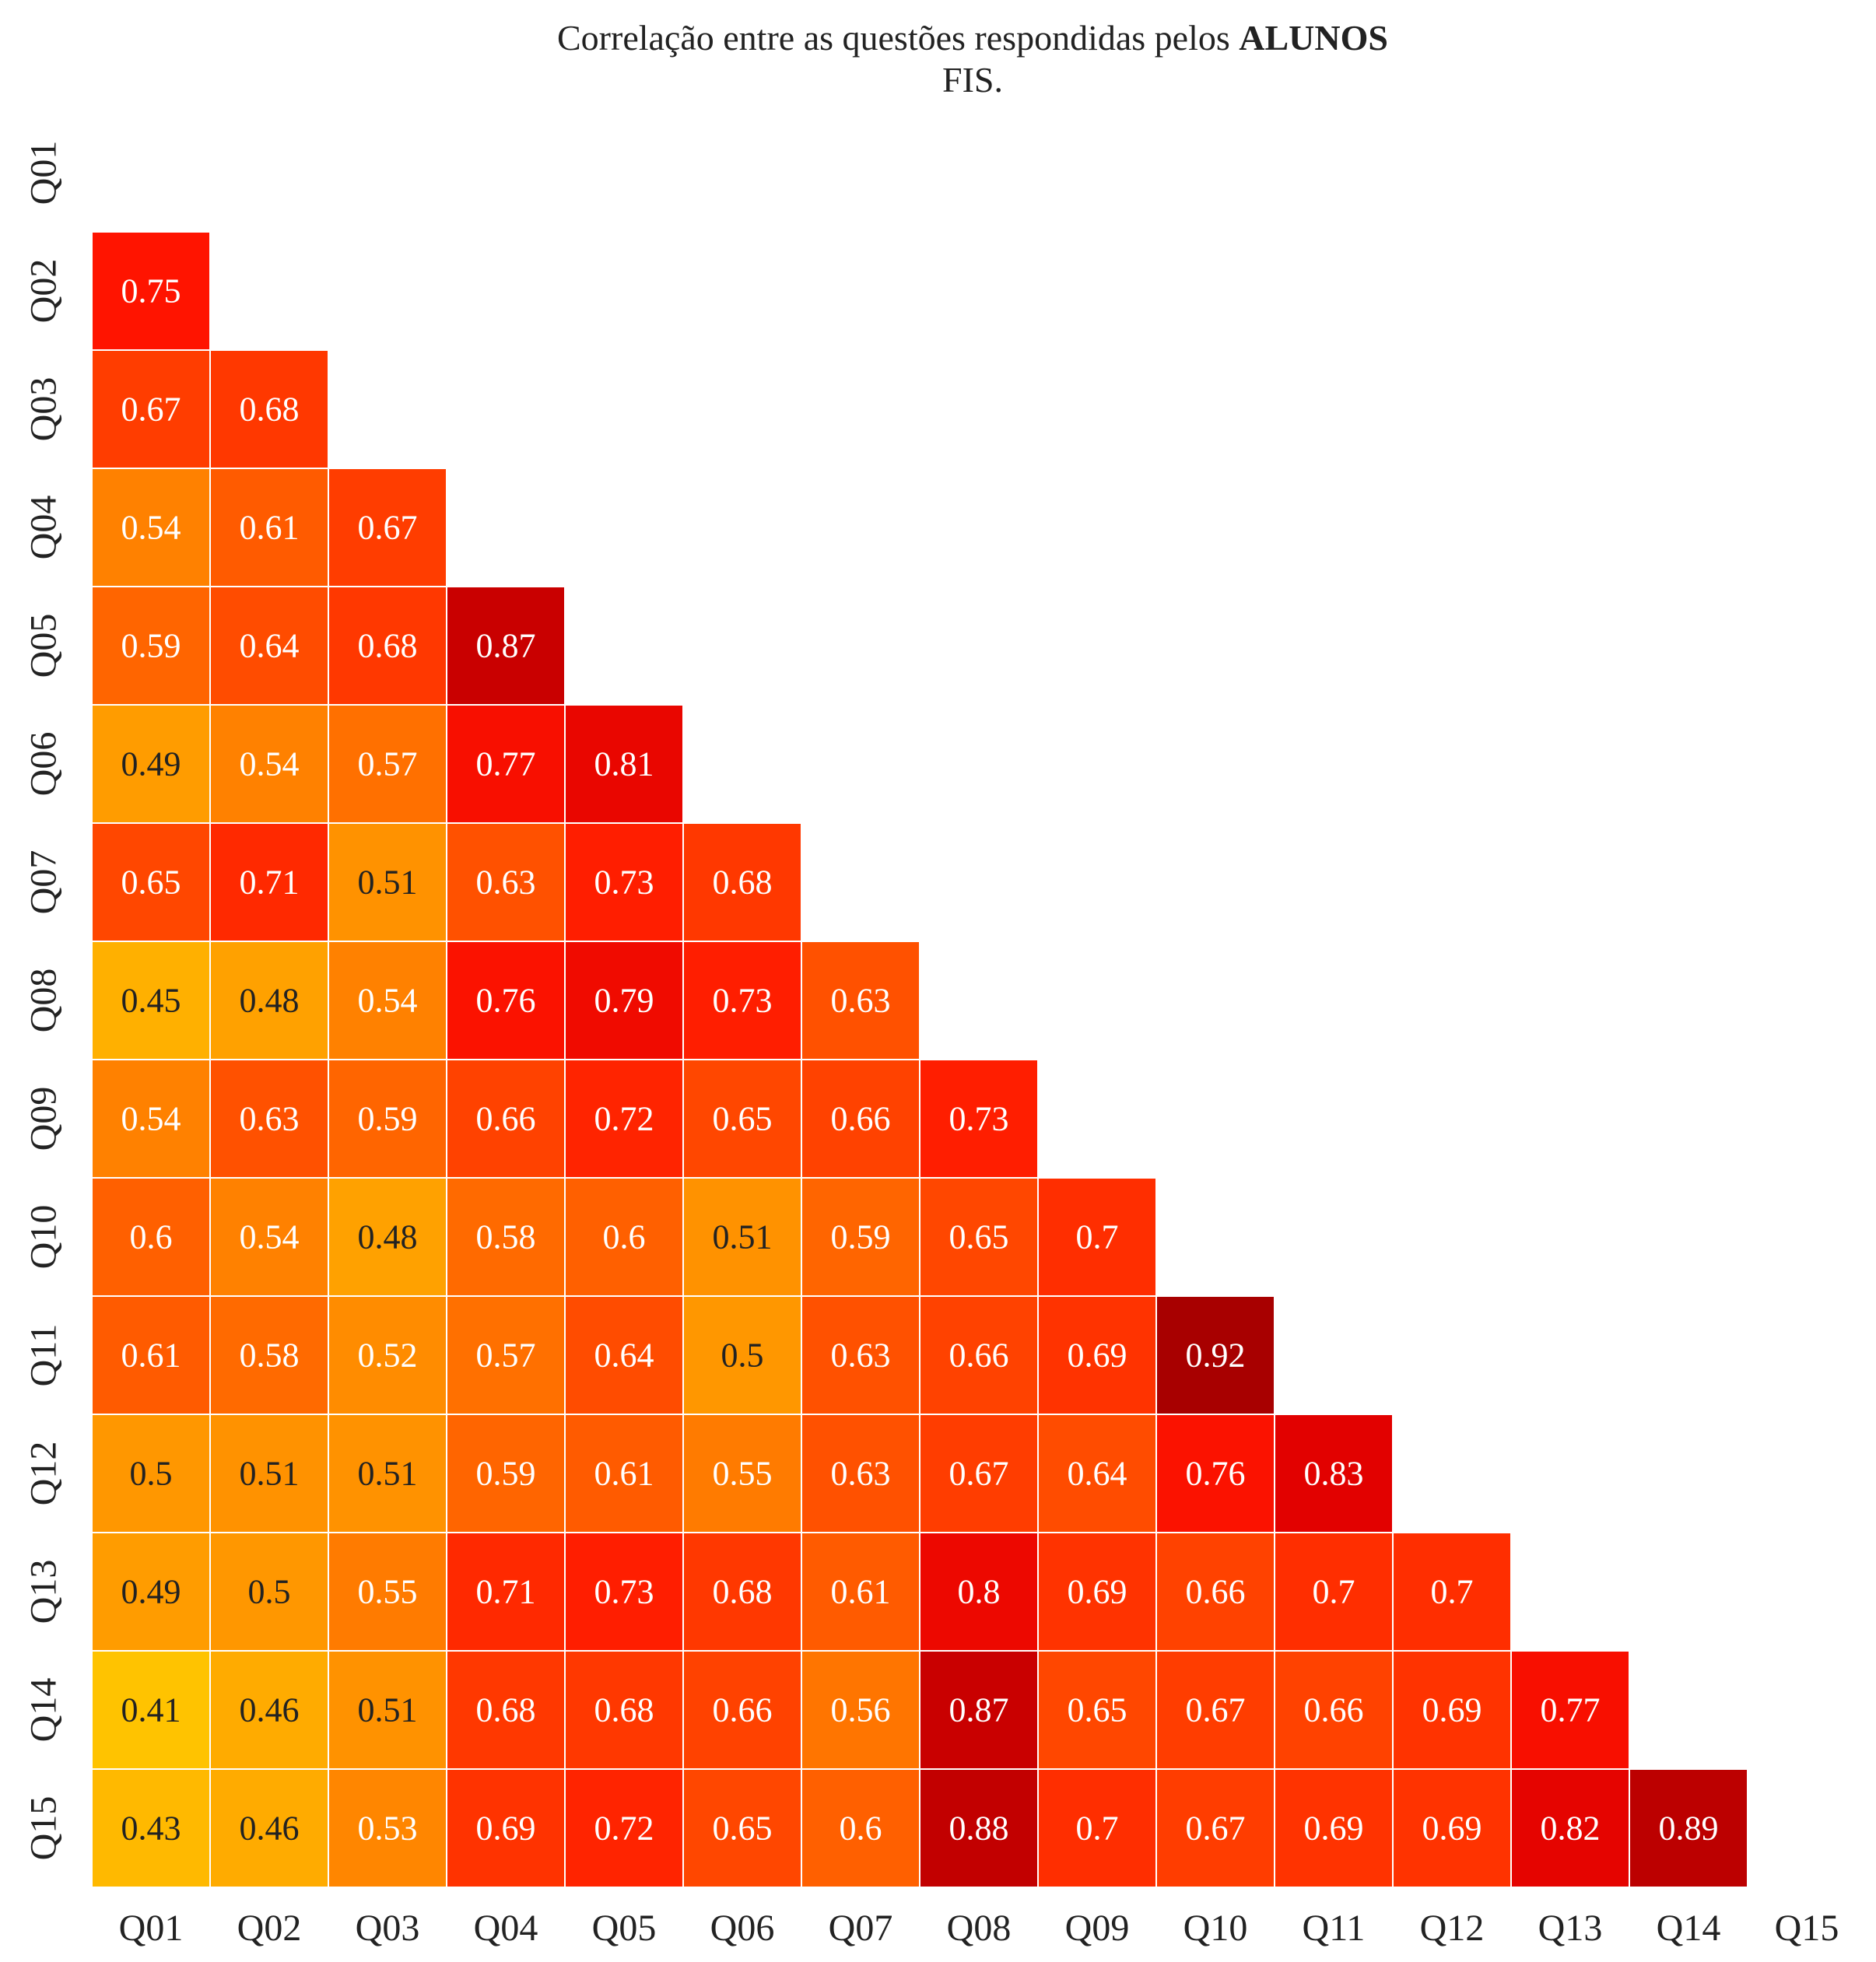 This screenshot has width=1876, height=1962. What do you see at coordinates (44, 764) in the screenshot?
I see `y-tick-label: Q06` at bounding box center [44, 764].